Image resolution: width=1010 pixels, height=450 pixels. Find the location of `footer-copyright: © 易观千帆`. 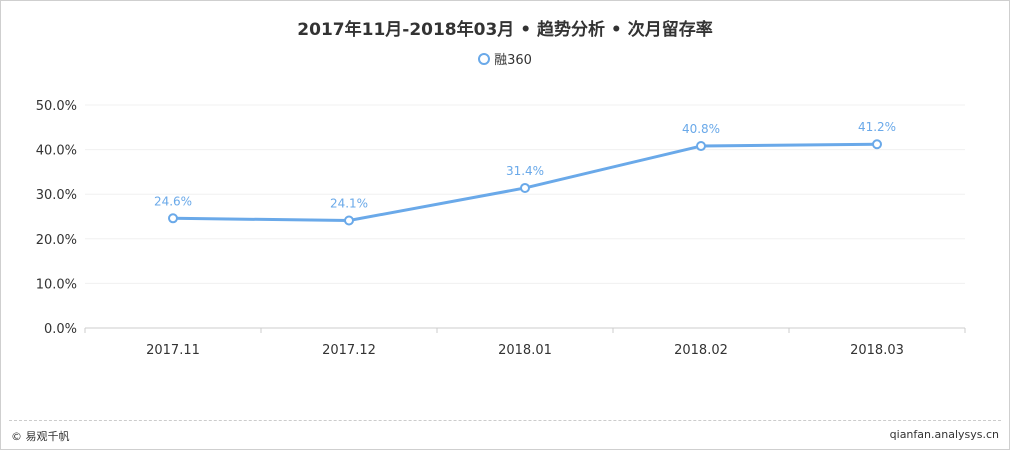

footer-copyright: © 易观千帆 is located at coordinates (40, 436).